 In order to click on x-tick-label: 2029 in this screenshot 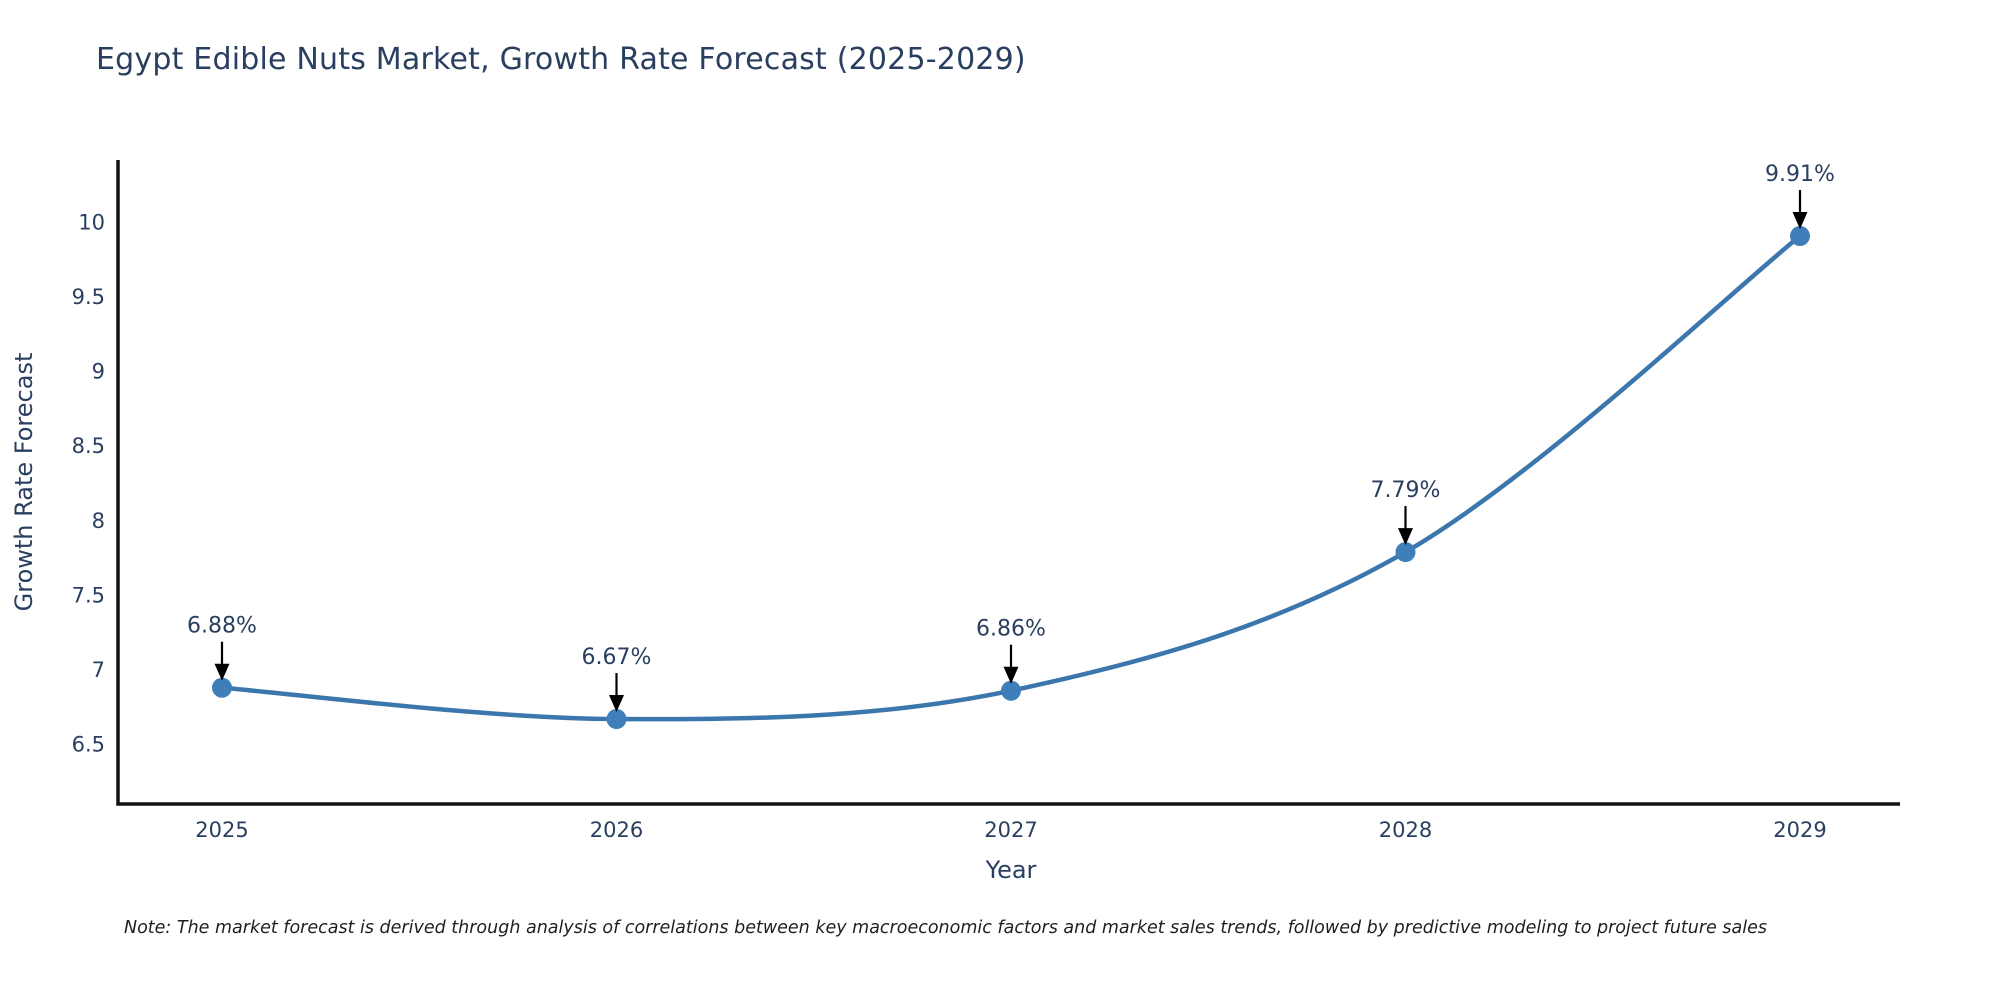, I will do `click(1799, 830)`.